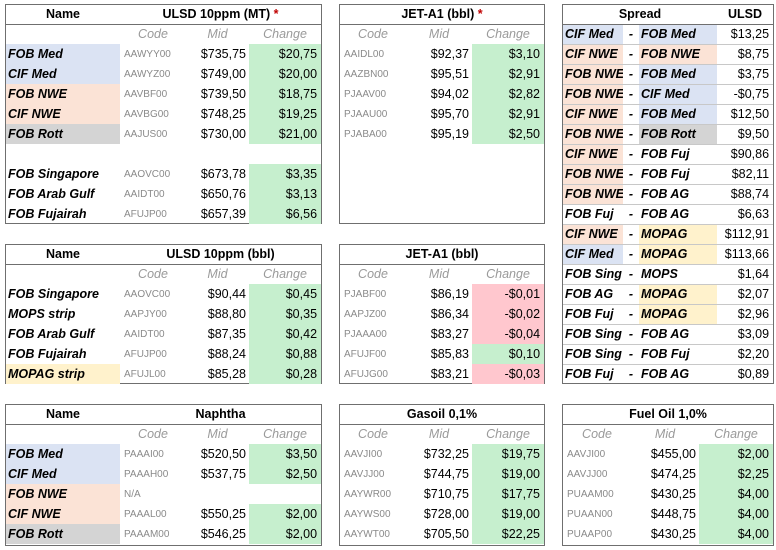 The width and height of the screenshot is (776, 550). I want to click on spread-a: FOB Fuj, so click(589, 374).